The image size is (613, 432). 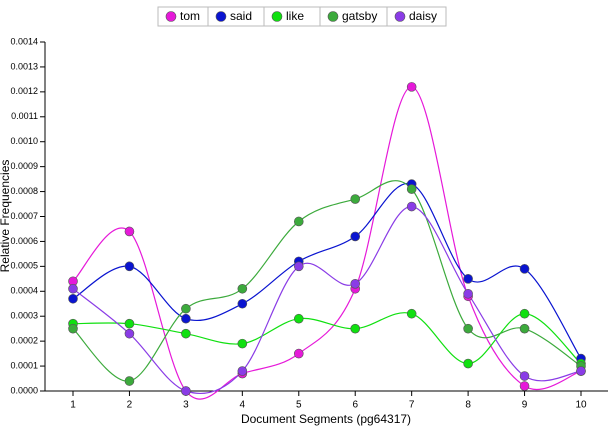 I want to click on legend-item: like, so click(x=292, y=16).